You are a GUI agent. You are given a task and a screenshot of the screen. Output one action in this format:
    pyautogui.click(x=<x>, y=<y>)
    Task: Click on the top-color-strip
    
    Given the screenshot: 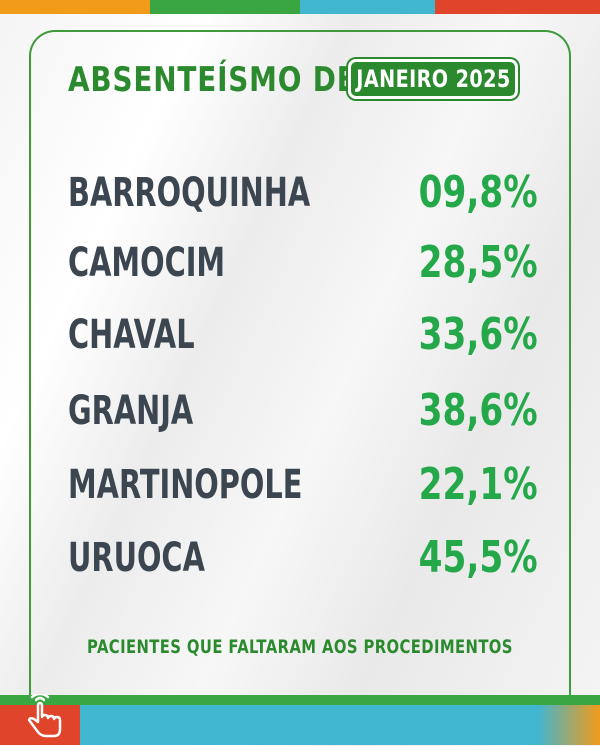 What is the action you would take?
    pyautogui.click(x=300, y=7)
    